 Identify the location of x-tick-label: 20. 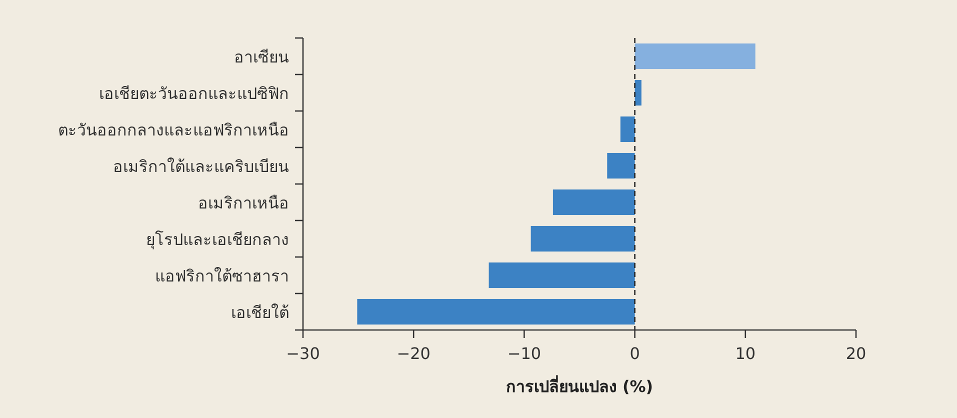
(856, 353).